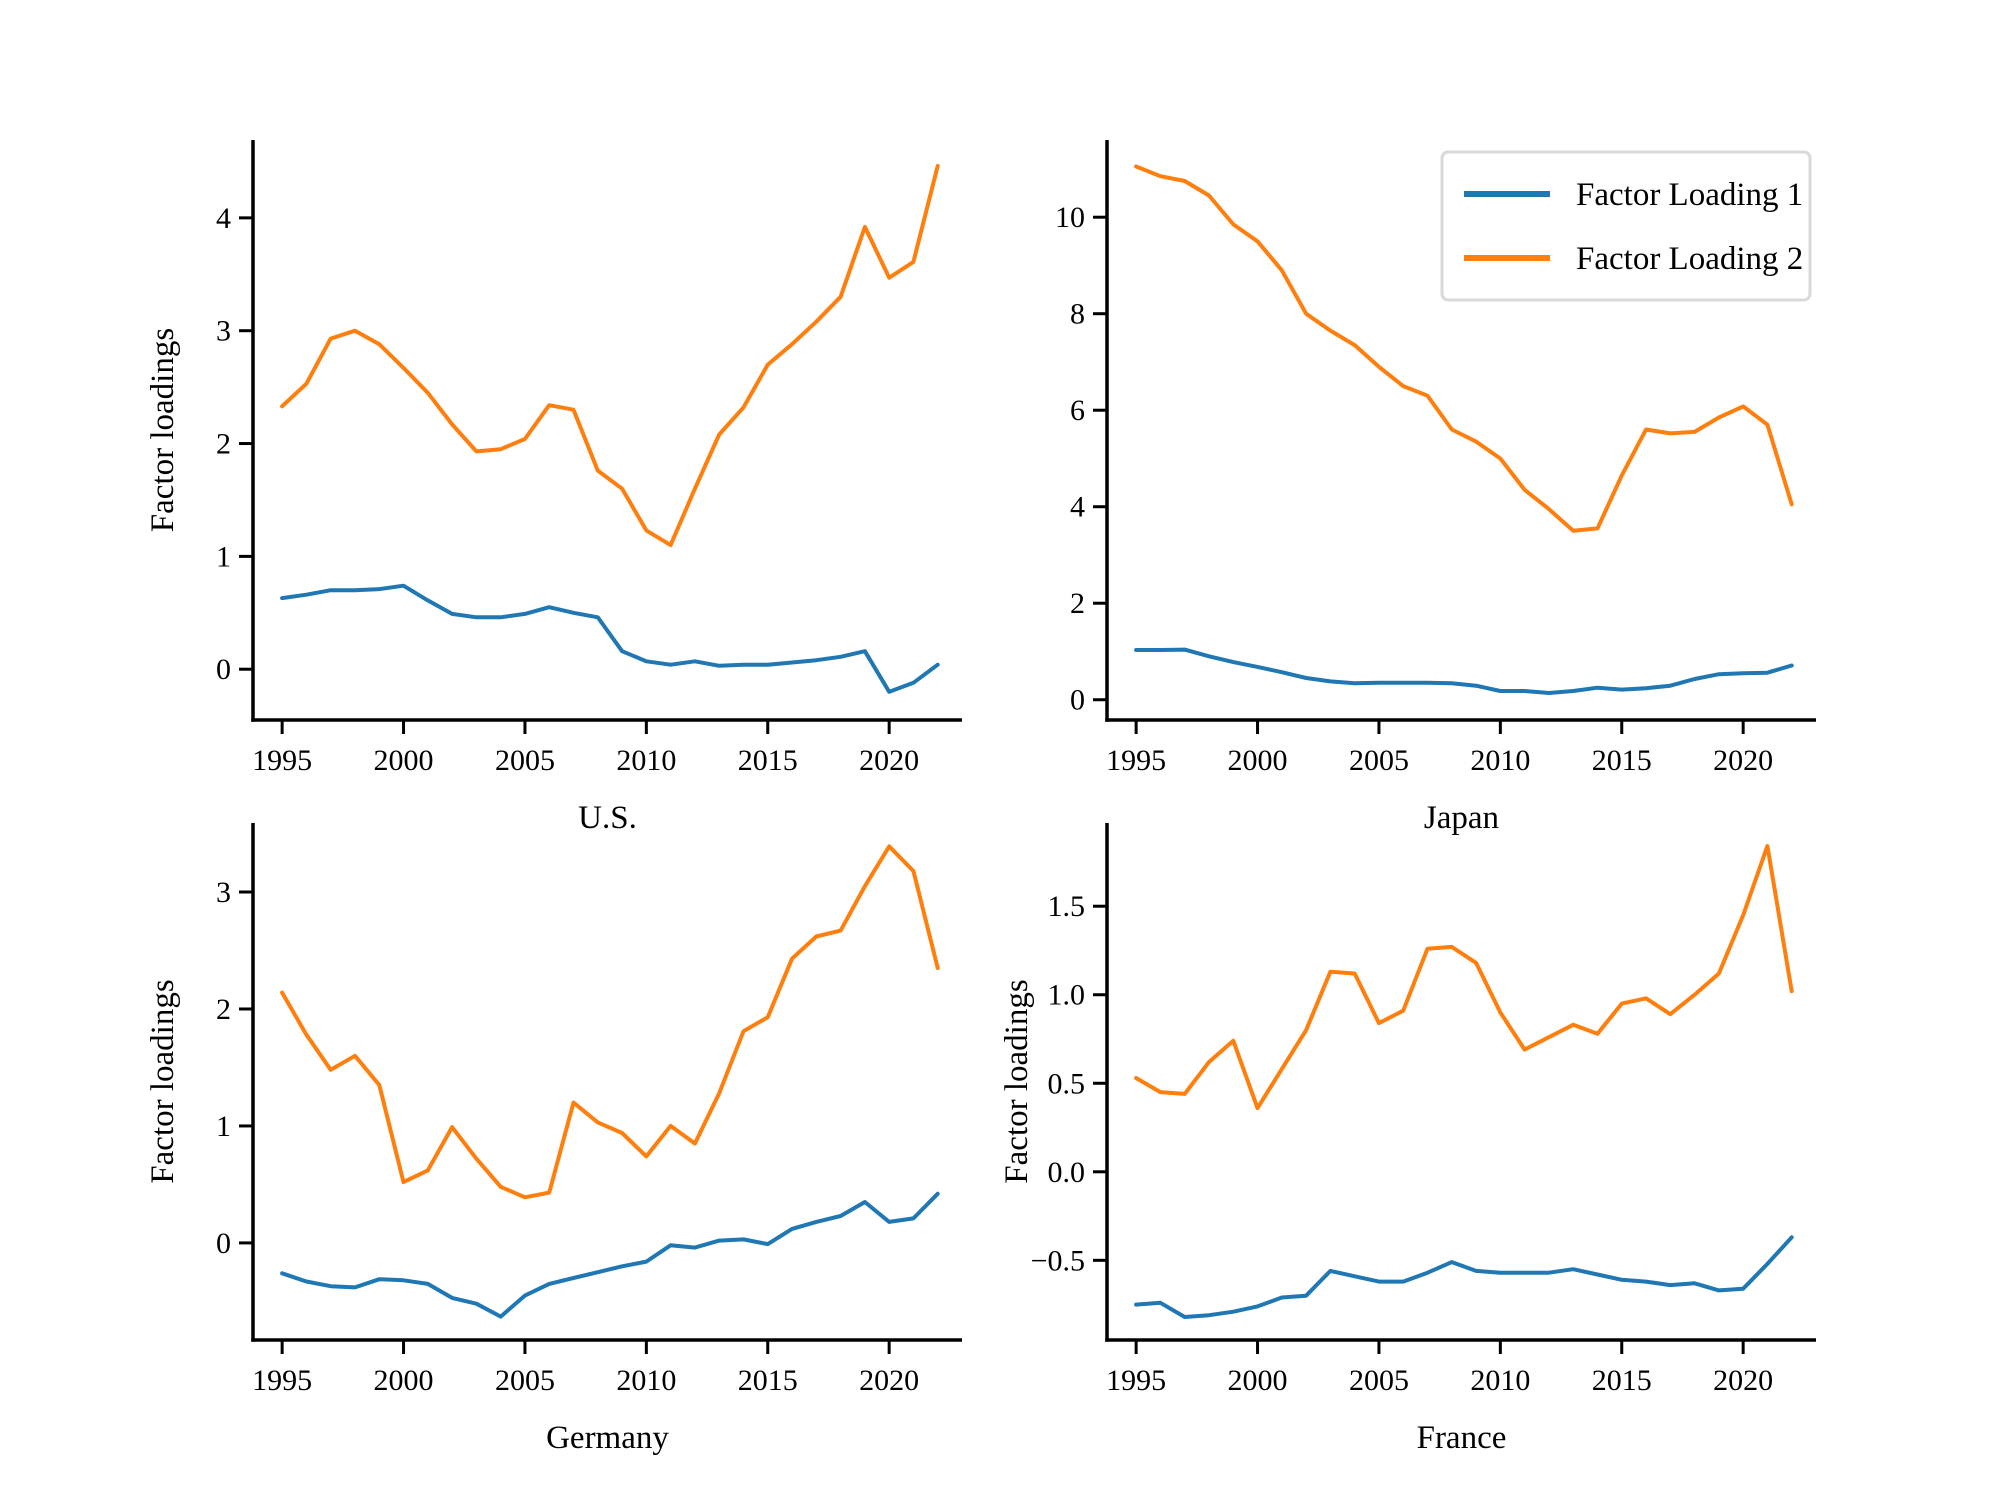  What do you see at coordinates (1689, 259) in the screenshot?
I see `legend-item-label: Factor Loading 2` at bounding box center [1689, 259].